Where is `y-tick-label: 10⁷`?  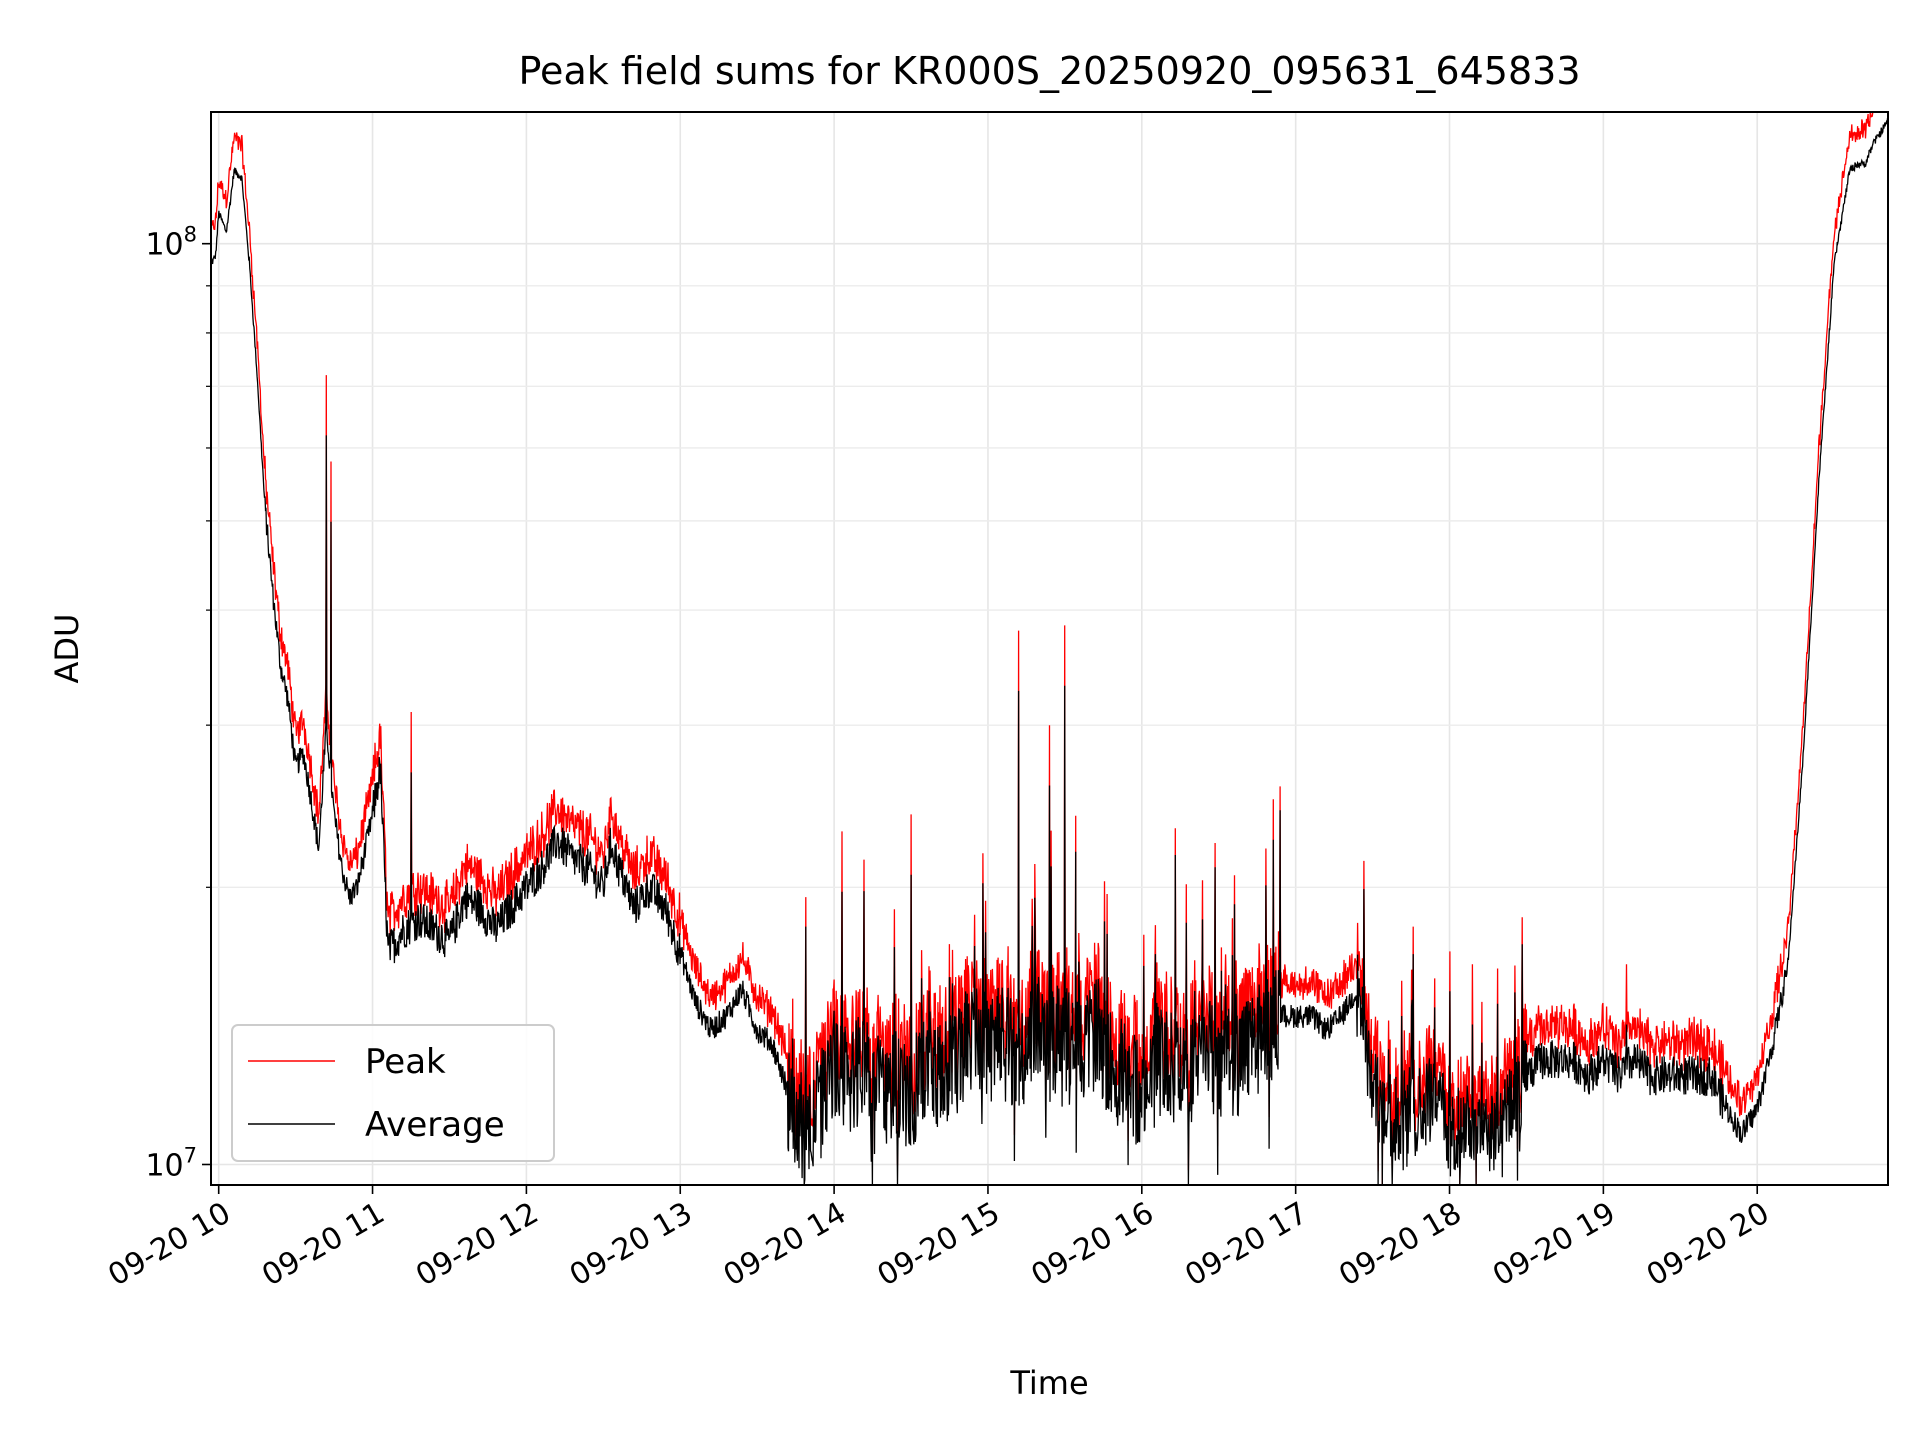 y-tick-label: 10⁷ is located at coordinates (171, 1163).